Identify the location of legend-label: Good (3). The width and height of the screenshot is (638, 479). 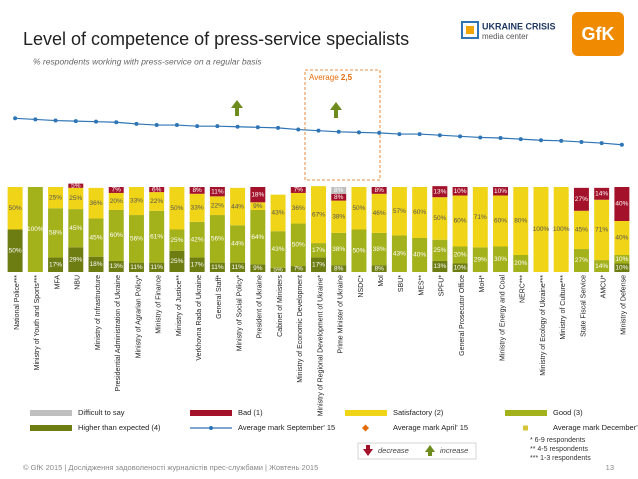
(568, 412).